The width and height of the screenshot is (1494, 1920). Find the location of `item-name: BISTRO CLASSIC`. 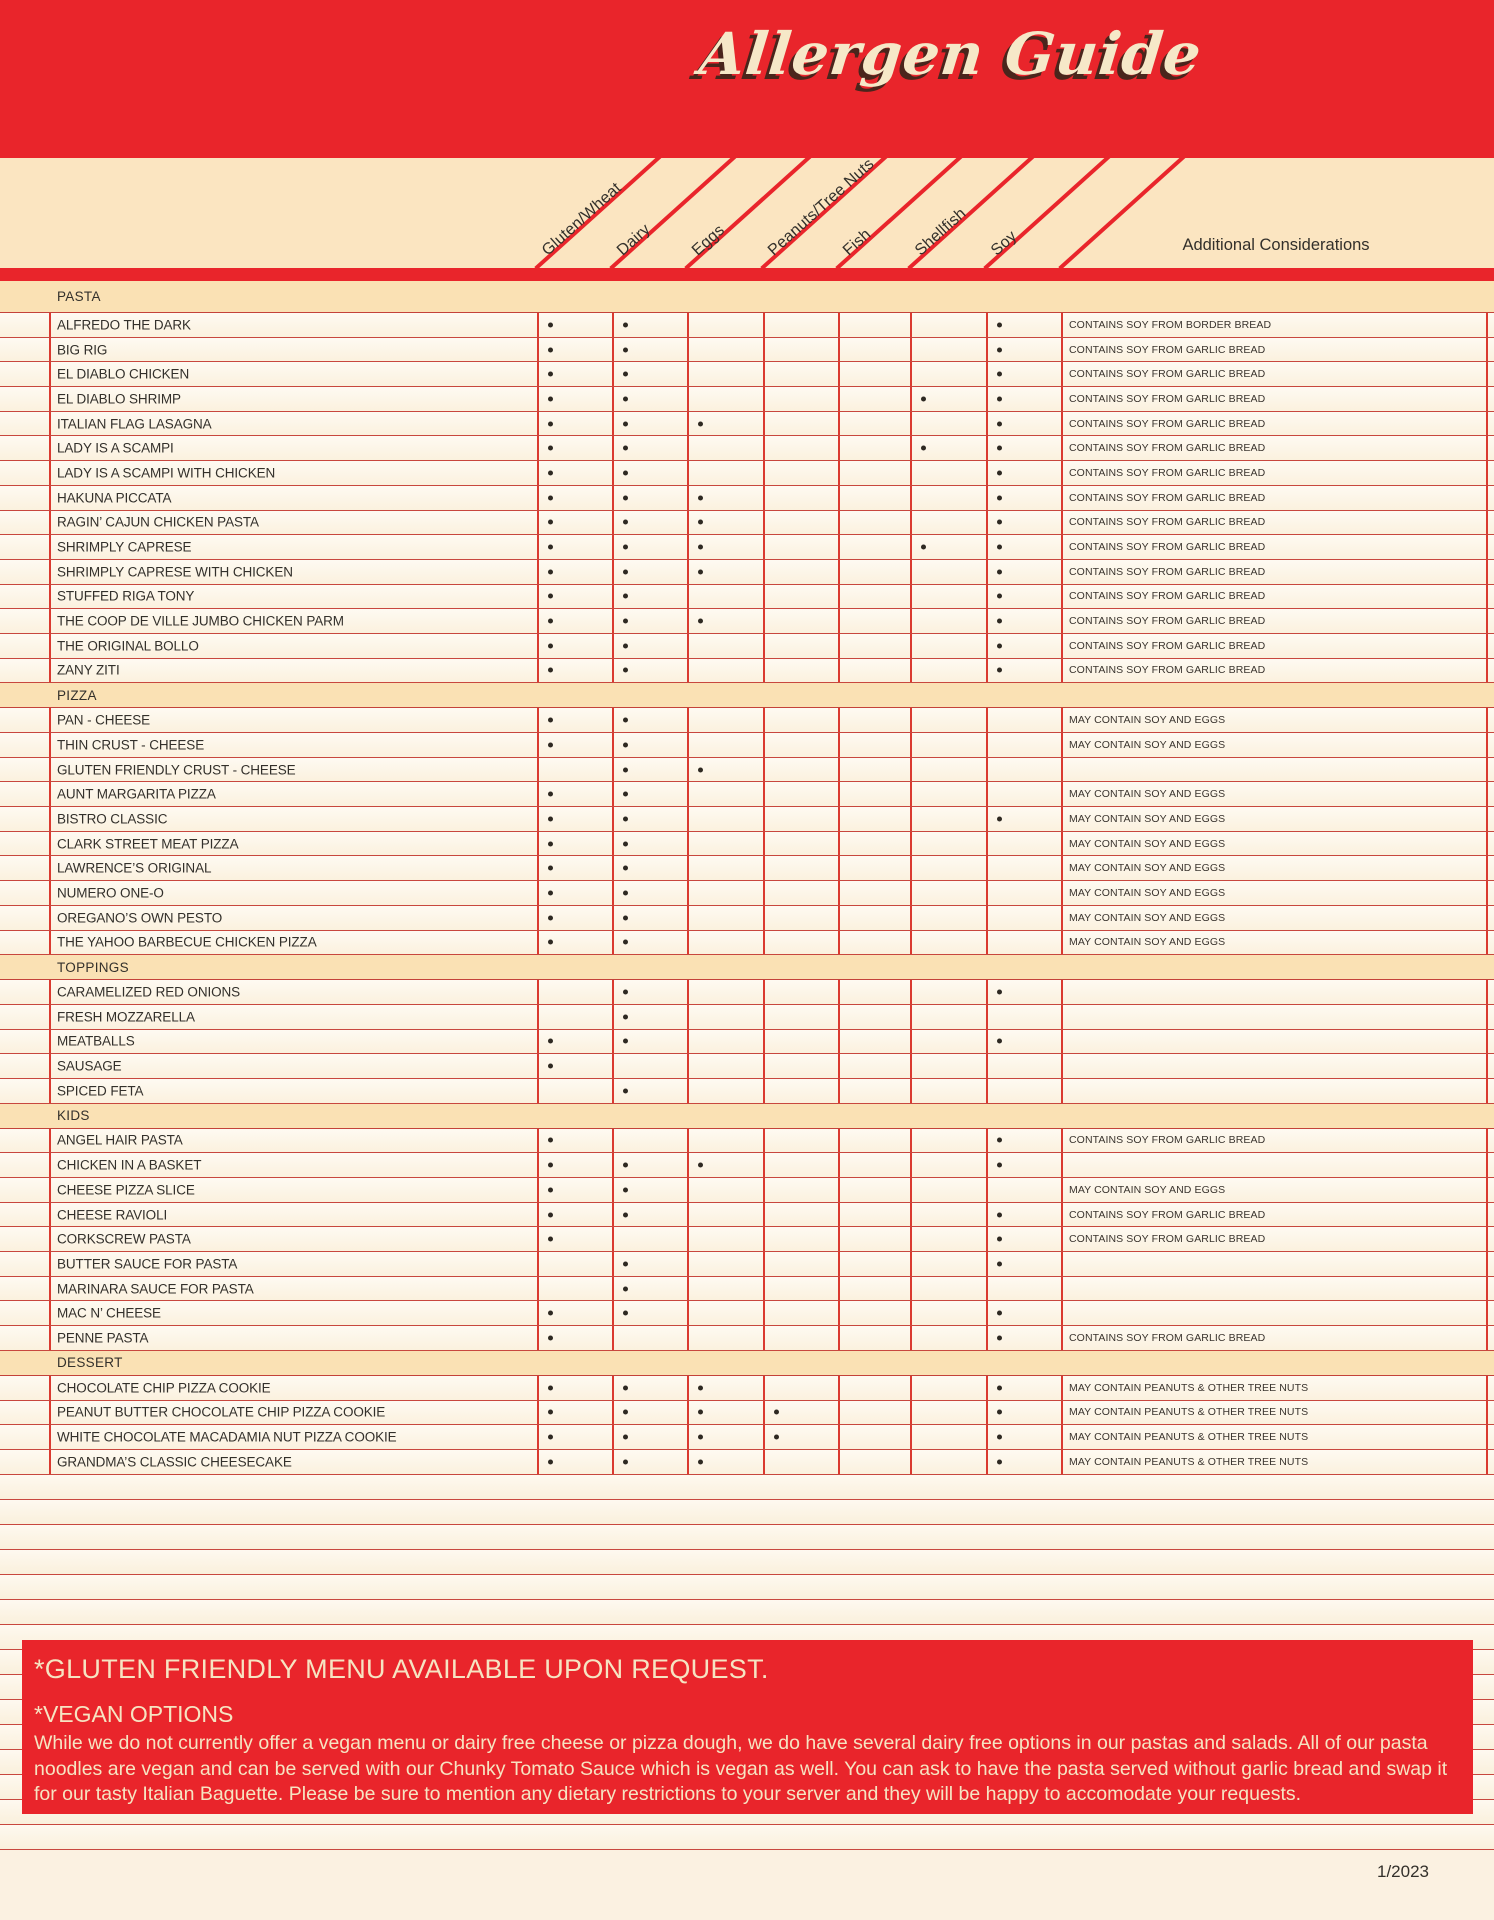

item-name: BISTRO CLASSIC is located at coordinates (112, 819).